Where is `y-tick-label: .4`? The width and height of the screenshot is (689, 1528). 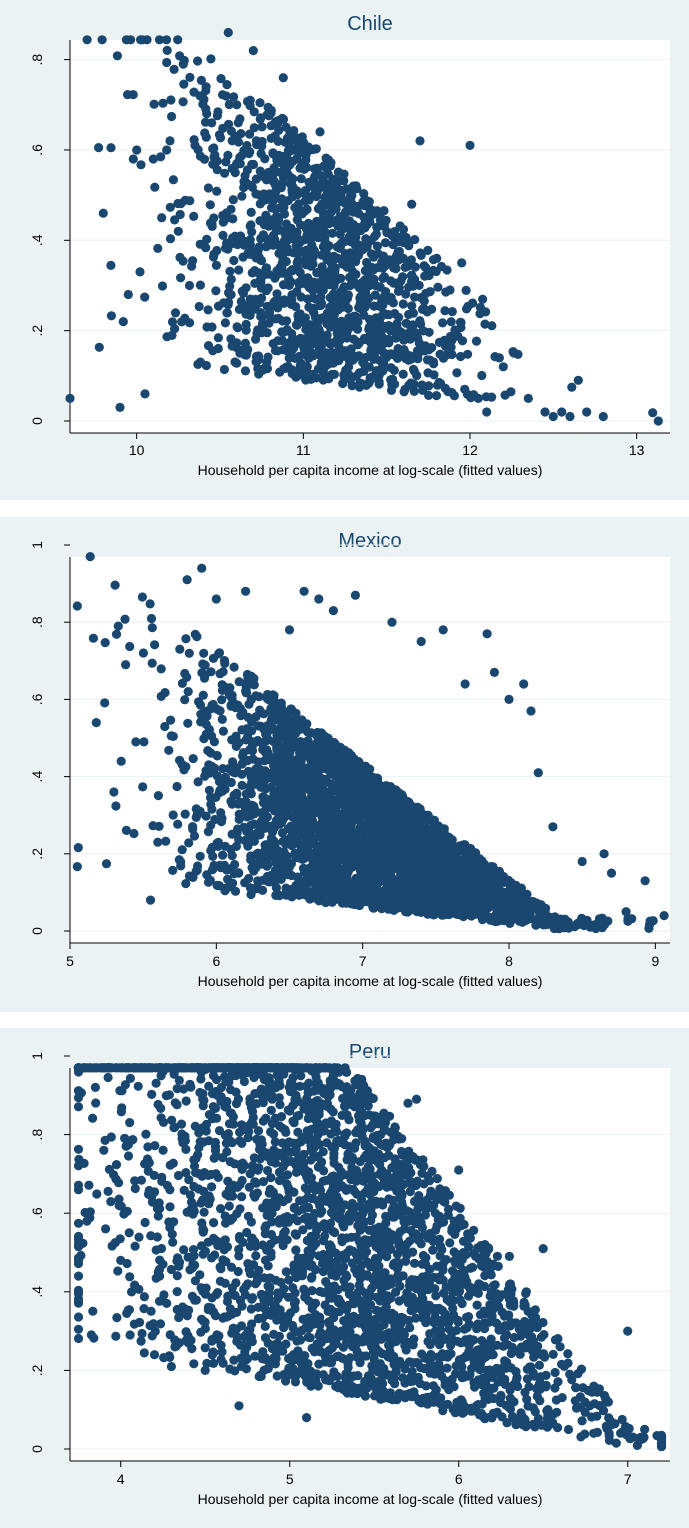 y-tick-label: .4 is located at coordinates (37, 240).